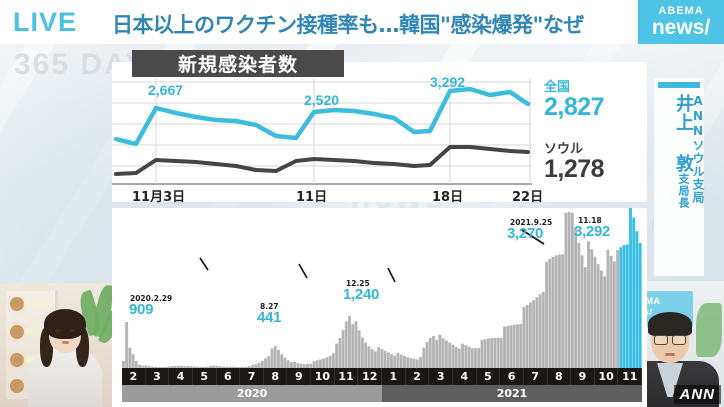 Image resolution: width=724 pixels, height=407 pixels. Describe the element at coordinates (269, 317) in the screenshot. I see `annotation-value-441: 441` at that location.